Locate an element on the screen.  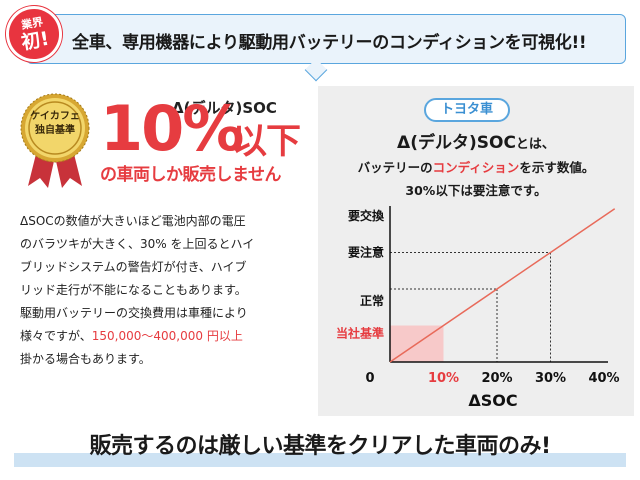
y-category-label: 当社基準 is located at coordinates (360, 333).